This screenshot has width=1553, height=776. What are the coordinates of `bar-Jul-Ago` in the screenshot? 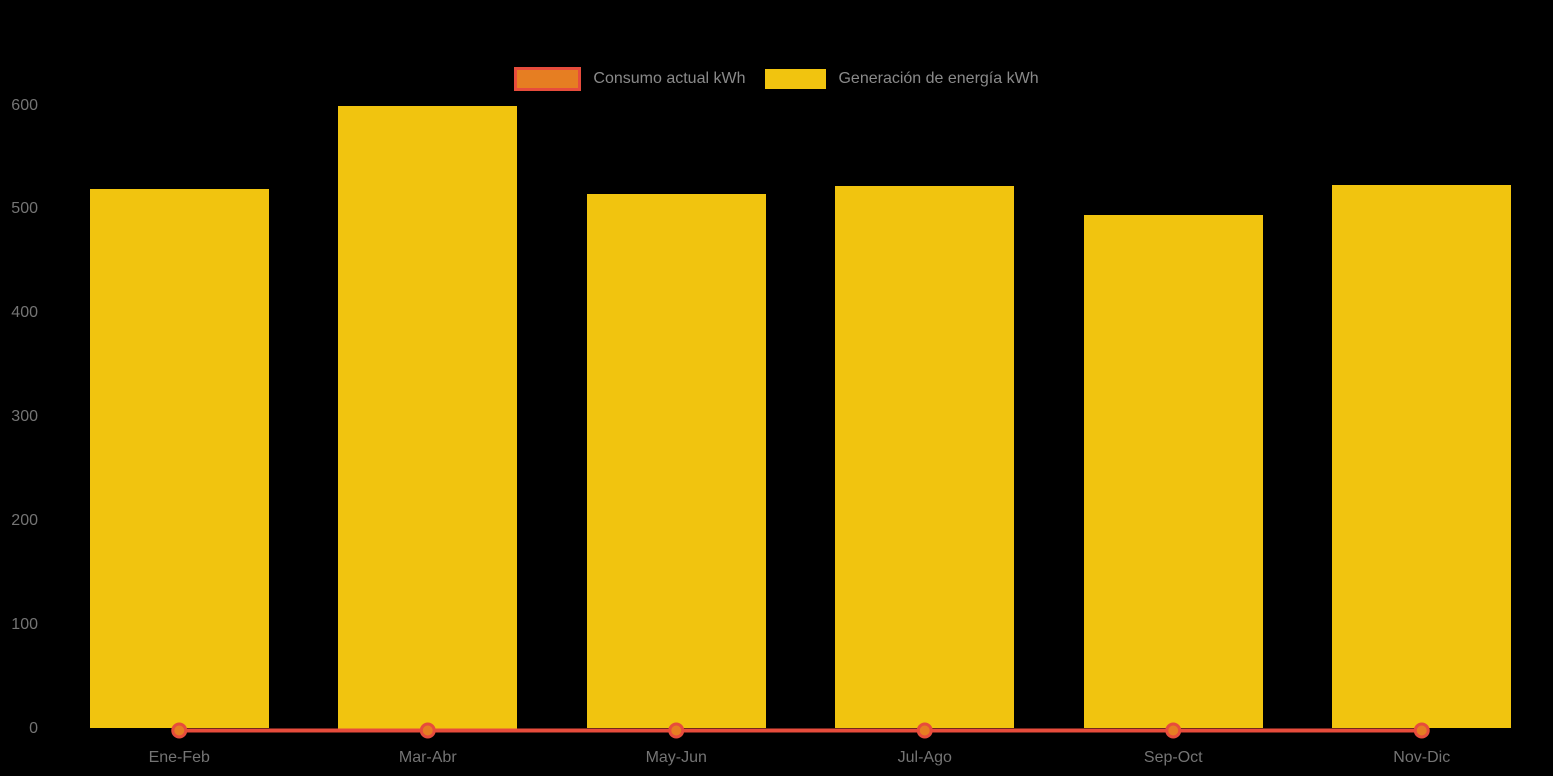 It's located at (925, 457).